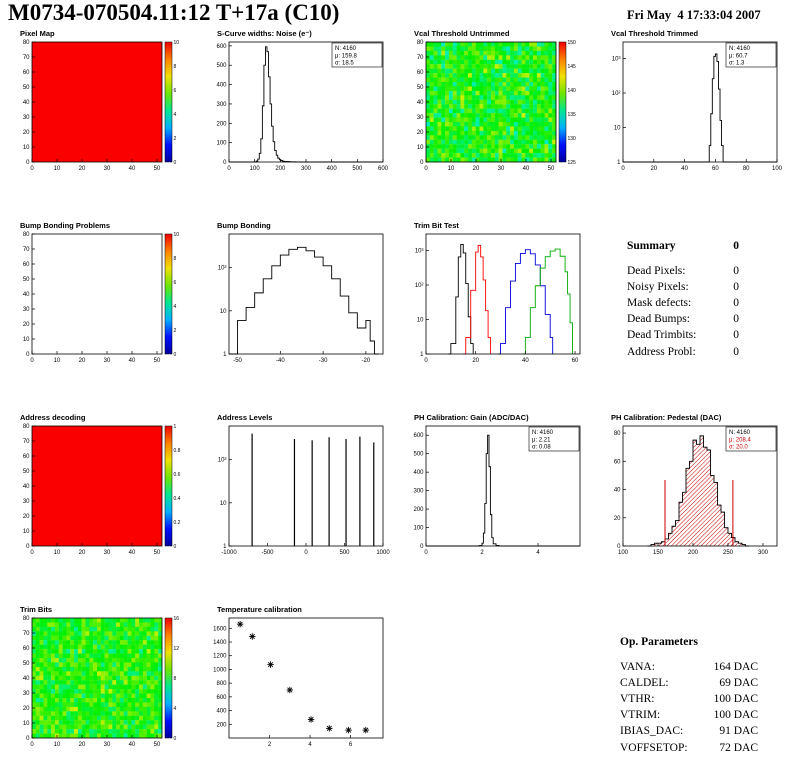  I want to click on svg-text: 600, so click(221, 698).